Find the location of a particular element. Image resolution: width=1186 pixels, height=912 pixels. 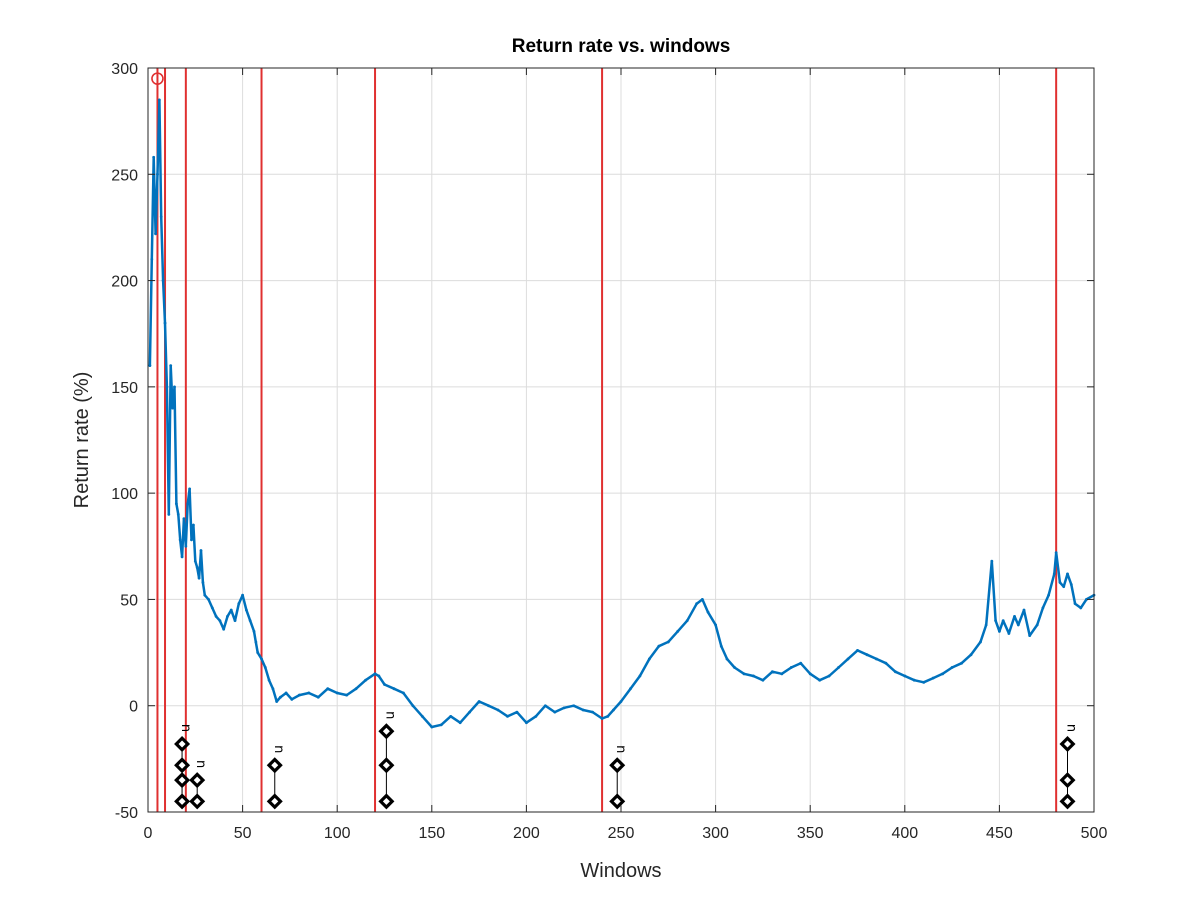

y-axis-title: Return rate (%) is located at coordinates (82, 440).